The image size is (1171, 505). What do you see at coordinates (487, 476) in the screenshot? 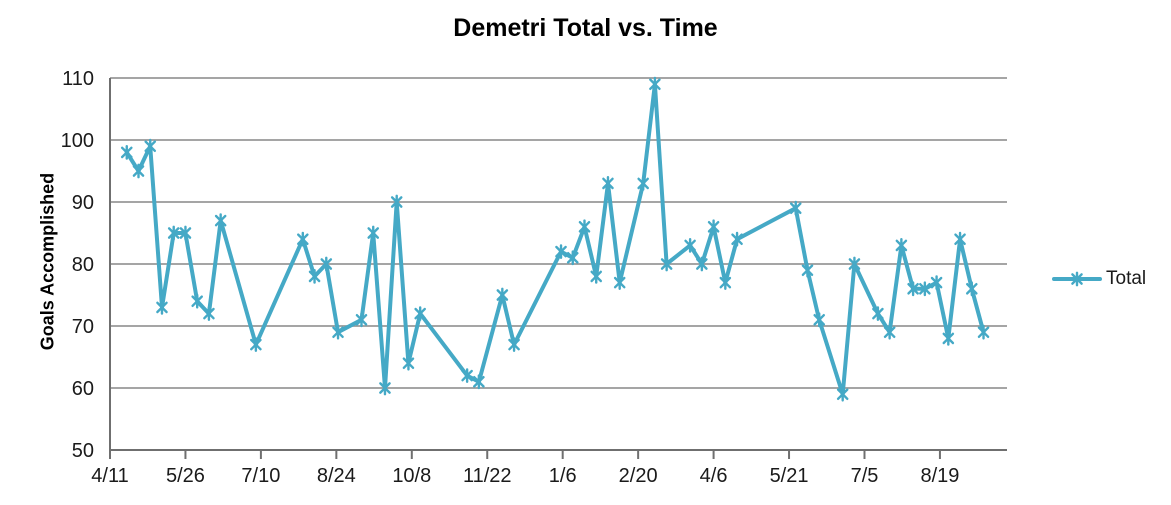
I see `x-tick-label: 11/22` at bounding box center [487, 476].